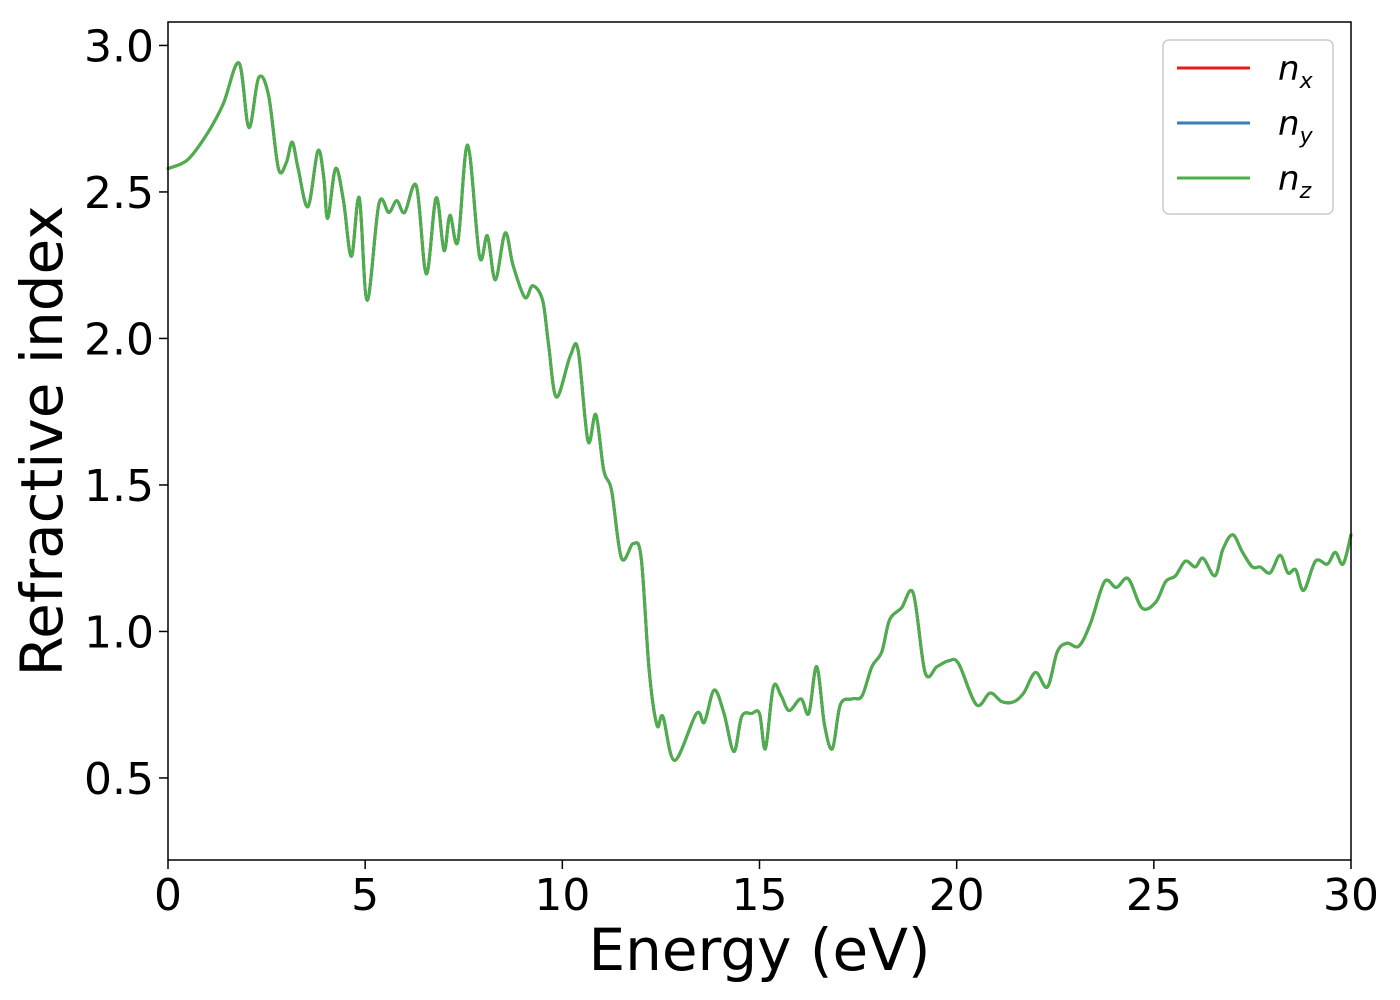 This screenshot has width=1400, height=1000. Describe the element at coordinates (1248, 127) in the screenshot. I see `legend-box` at that location.